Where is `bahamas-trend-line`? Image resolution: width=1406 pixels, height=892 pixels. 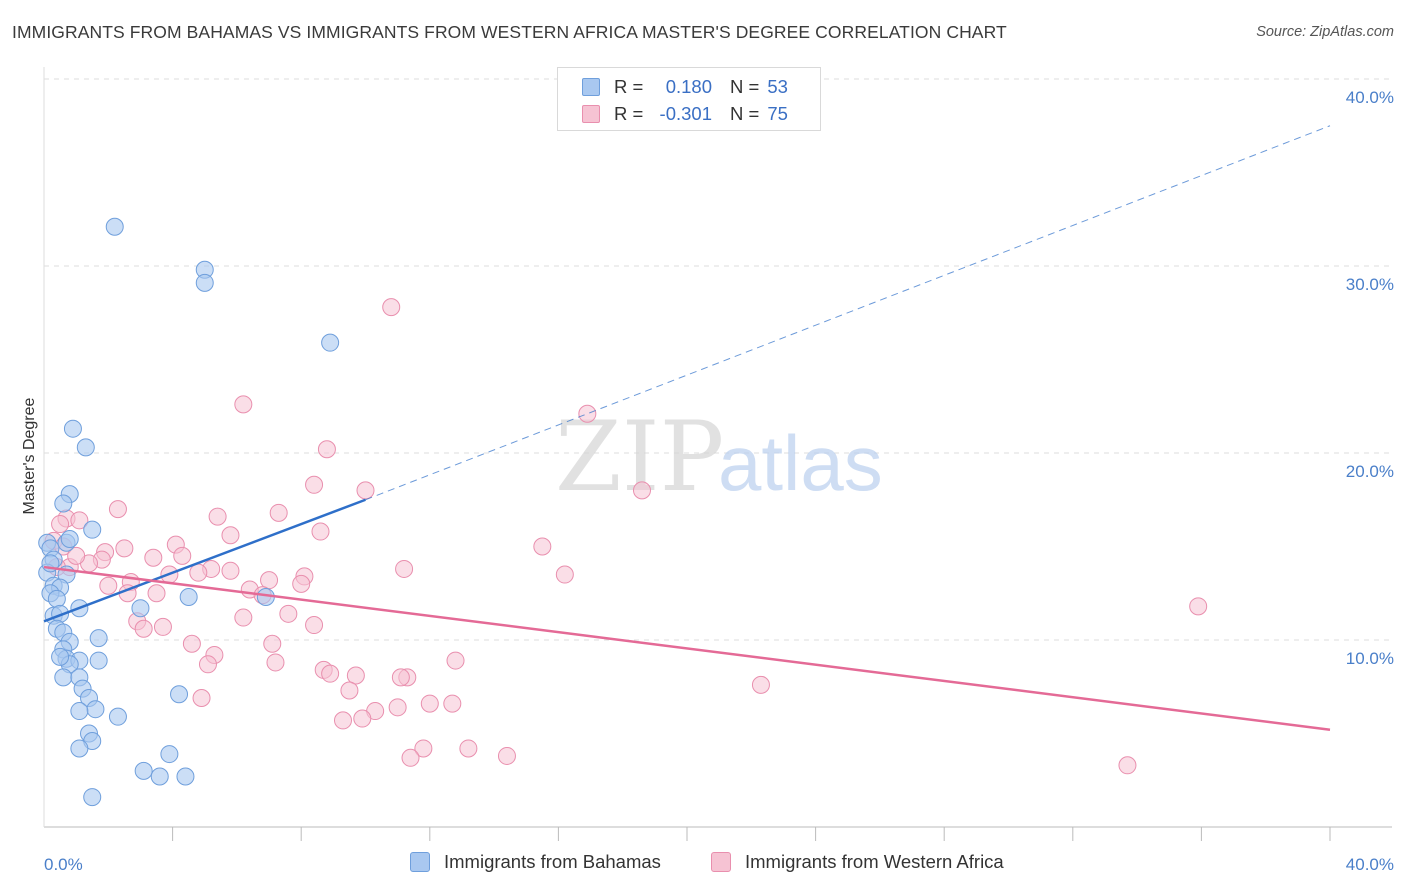 bahamas-trend-line is located at coordinates (204, 560).